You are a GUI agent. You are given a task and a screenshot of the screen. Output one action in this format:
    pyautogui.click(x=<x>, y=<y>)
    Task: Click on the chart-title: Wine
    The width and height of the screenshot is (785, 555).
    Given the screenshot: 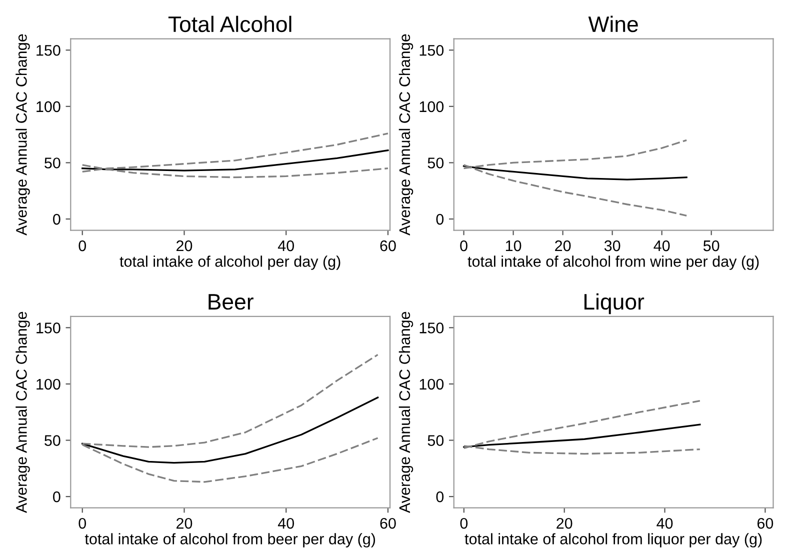 What is the action you would take?
    pyautogui.click(x=613, y=24)
    